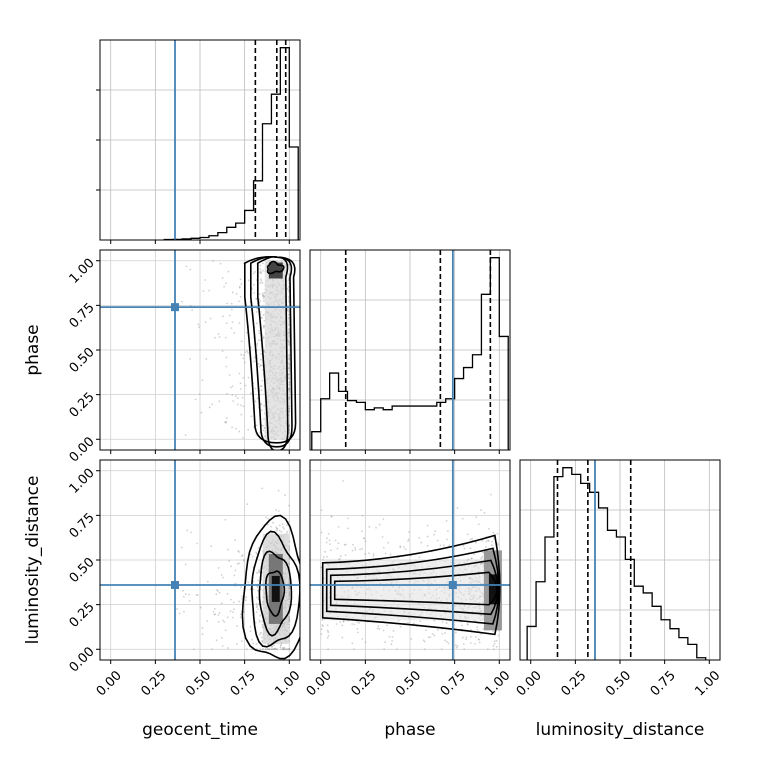 This screenshot has height=760, width=760. Describe the element at coordinates (431, 590) in the screenshot. I see `density-block` at that location.